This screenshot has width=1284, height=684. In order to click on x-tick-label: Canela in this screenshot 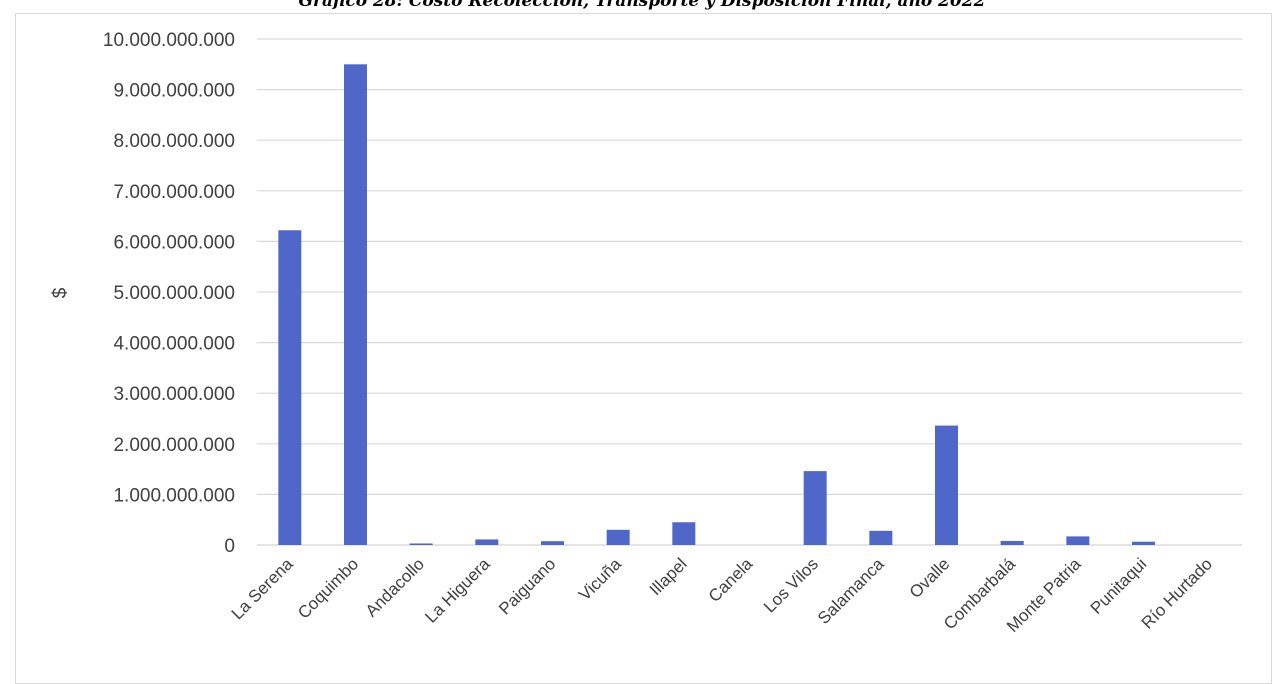, I will do `click(731, 580)`.